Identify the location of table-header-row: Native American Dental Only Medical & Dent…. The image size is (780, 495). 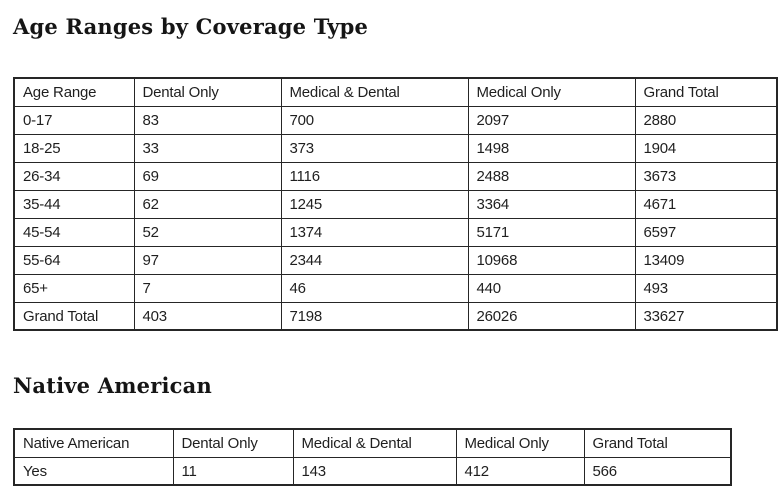
(372, 443).